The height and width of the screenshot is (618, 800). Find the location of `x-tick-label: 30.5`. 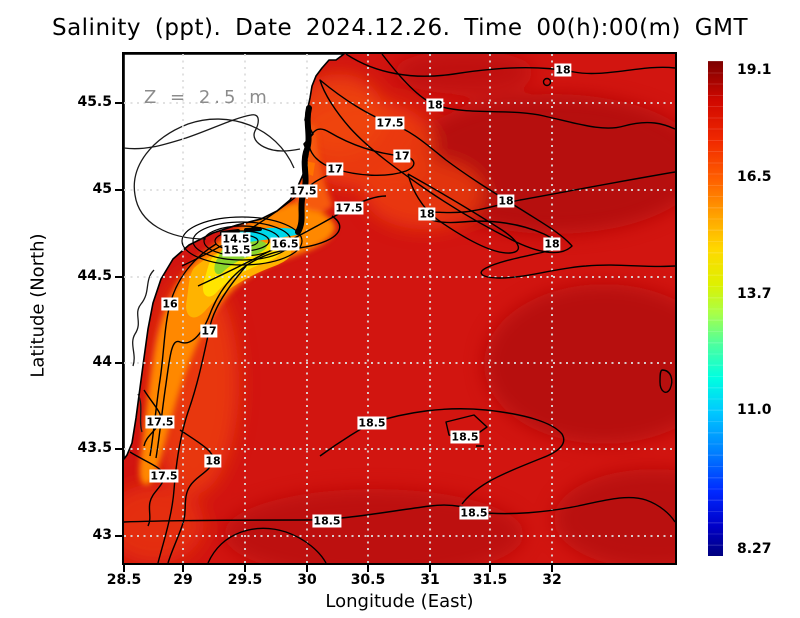

x-tick-label: 30.5 is located at coordinates (368, 580).